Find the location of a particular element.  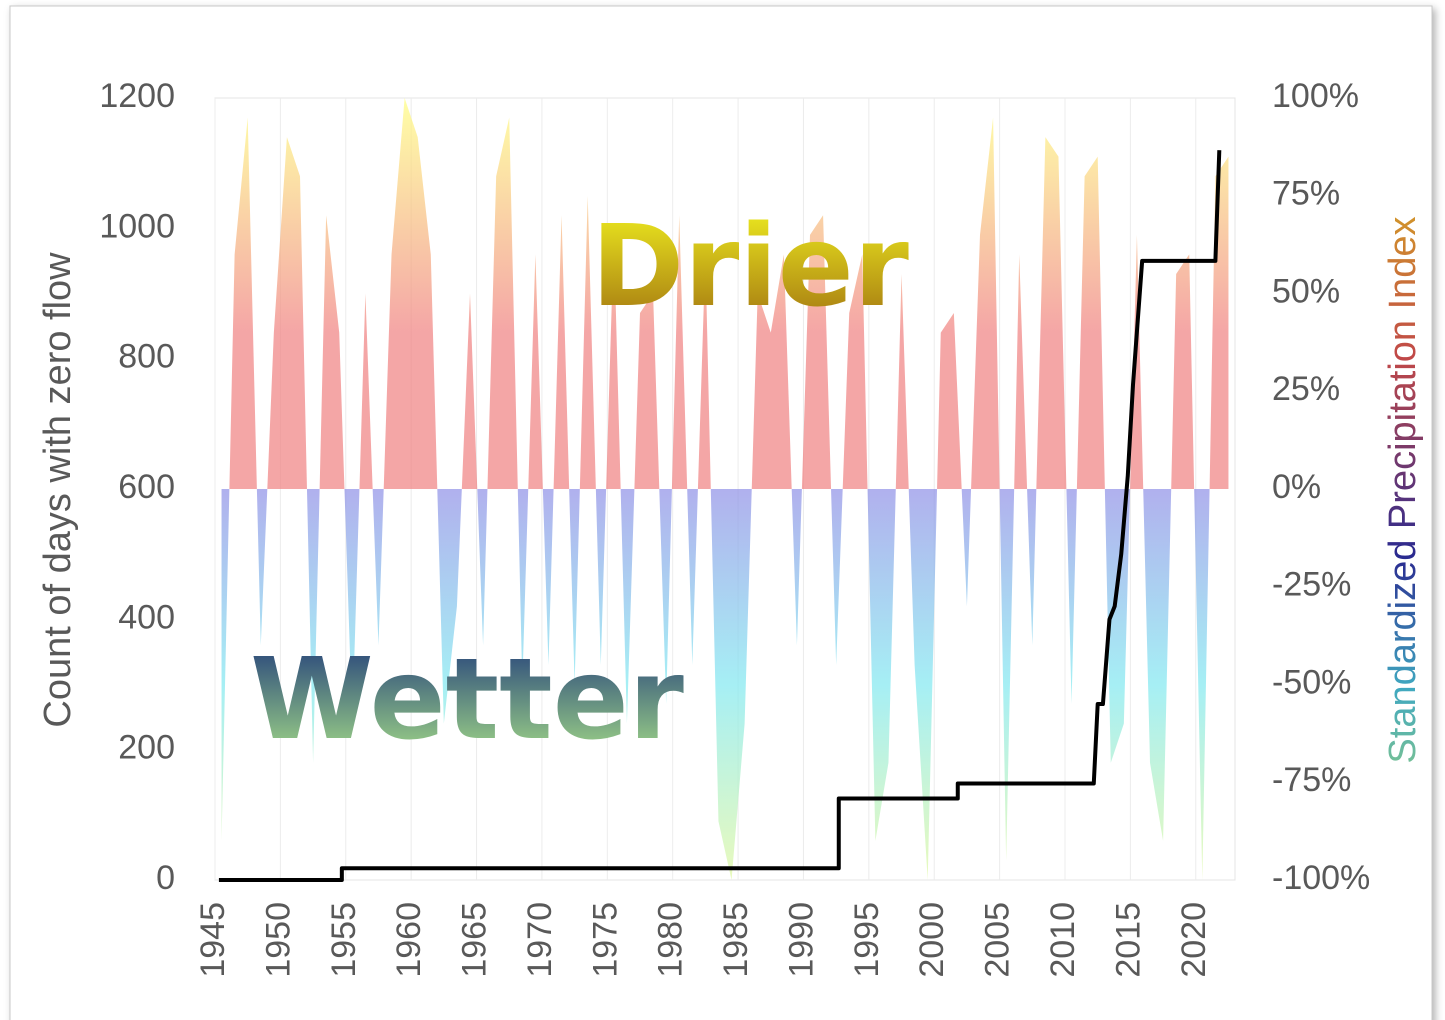

x-tick-label: 1965 is located at coordinates (475, 940).